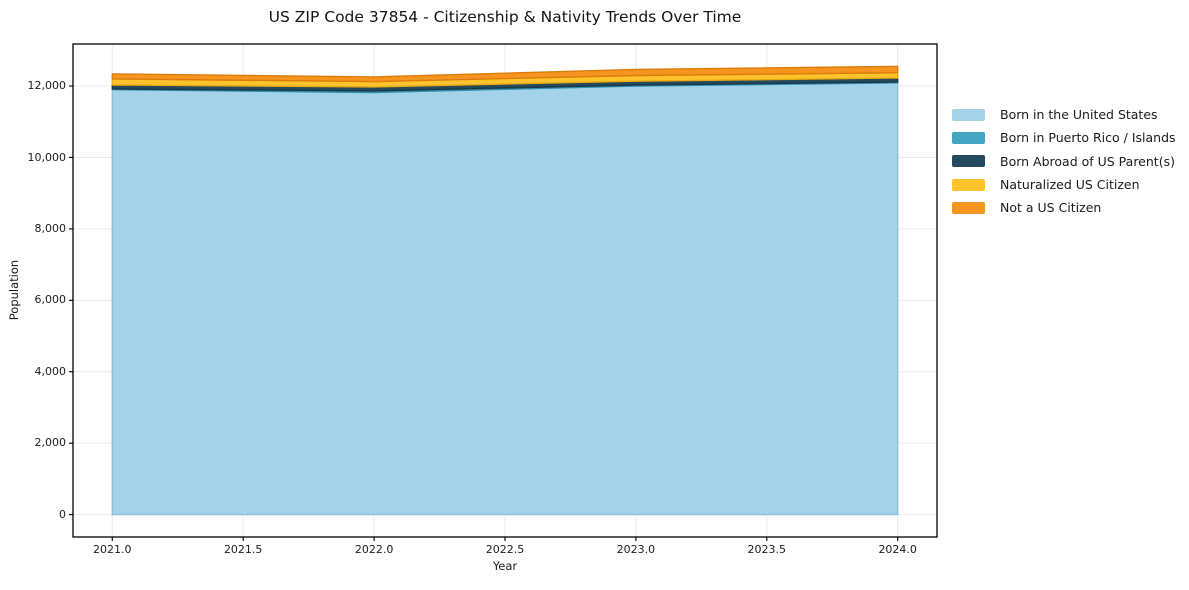 This screenshot has height=590, width=1189. I want to click on legend-item-not-a-us-citizen: Not a US Citizen, so click(1064, 207).